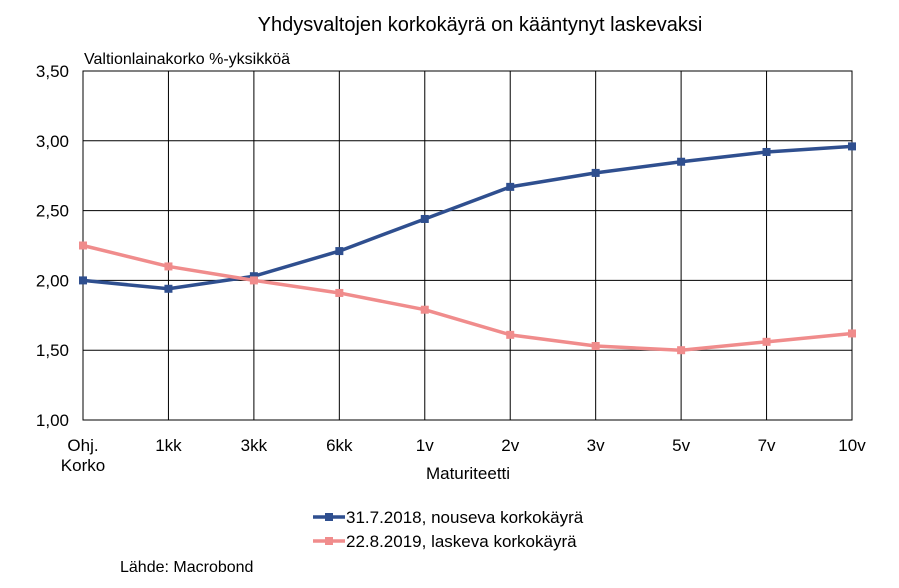  Describe the element at coordinates (83, 465) in the screenshot. I see `x-tick-label: Korko` at that location.